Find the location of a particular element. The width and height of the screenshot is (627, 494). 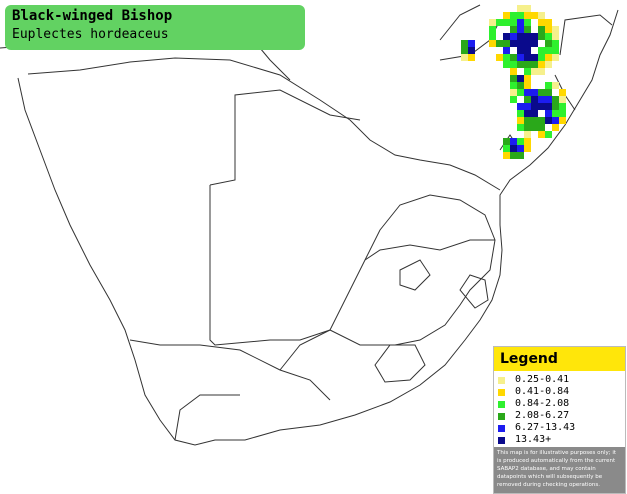

title-box: Black-winged Bishop Euplectes hordeaceus is located at coordinates (155, 27).